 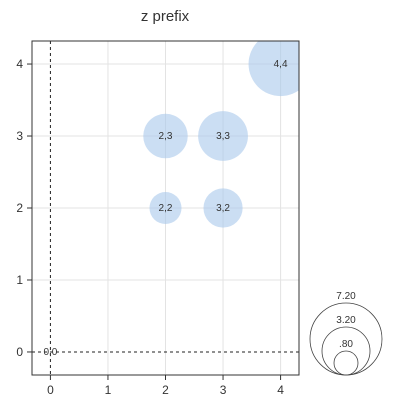 What do you see at coordinates (19, 64) in the screenshot?
I see `y-tick-label: 4` at bounding box center [19, 64].